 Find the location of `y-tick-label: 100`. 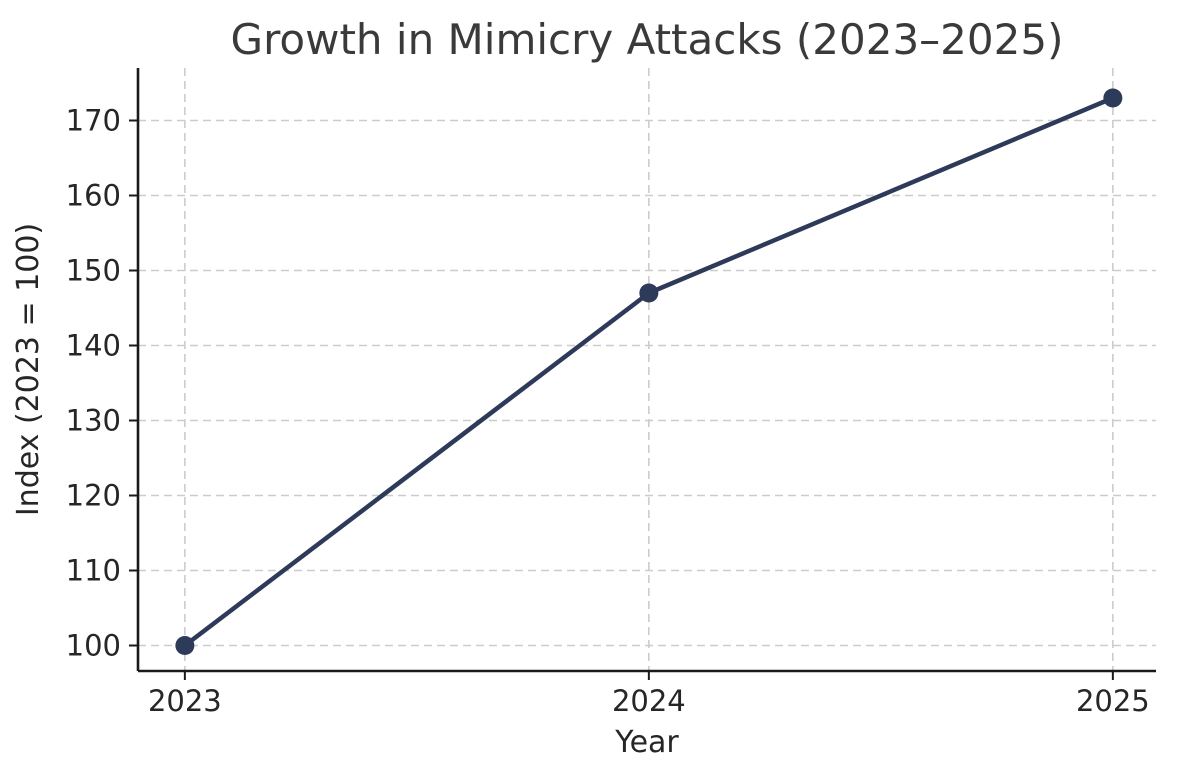

y-tick-label: 100 is located at coordinates (93, 646).